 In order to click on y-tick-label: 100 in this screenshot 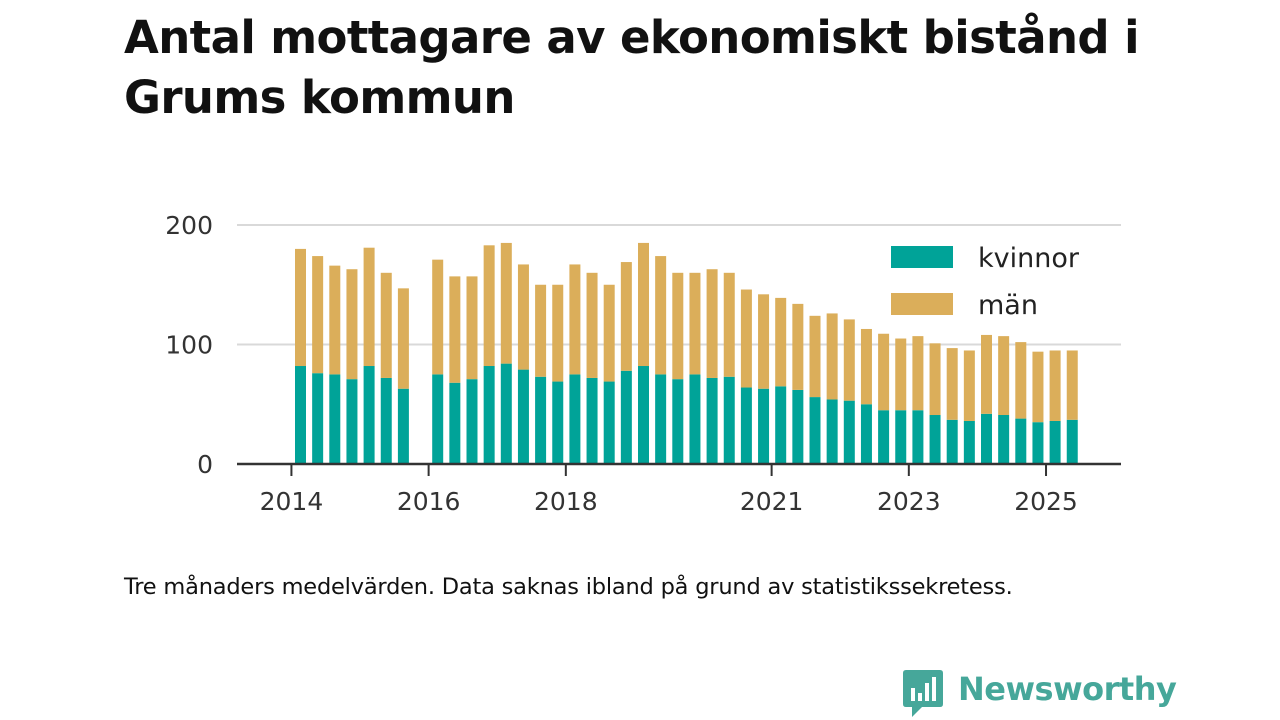, I will do `click(189, 345)`.